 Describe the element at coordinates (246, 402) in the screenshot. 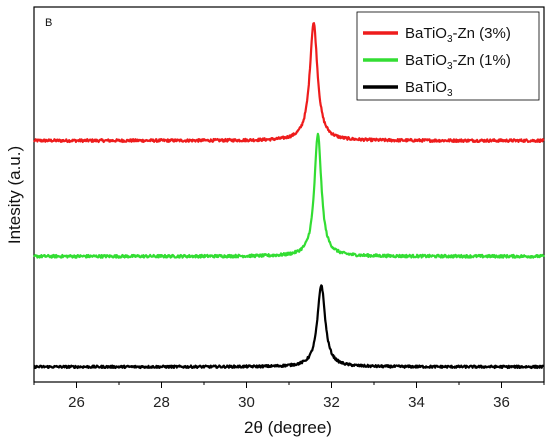

I see `x-tick-label: 30` at that location.